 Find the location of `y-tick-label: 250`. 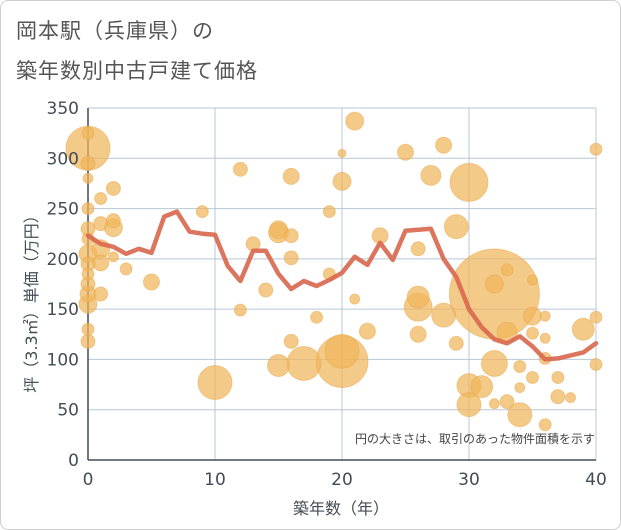

y-tick-label: 250 is located at coordinates (63, 210).